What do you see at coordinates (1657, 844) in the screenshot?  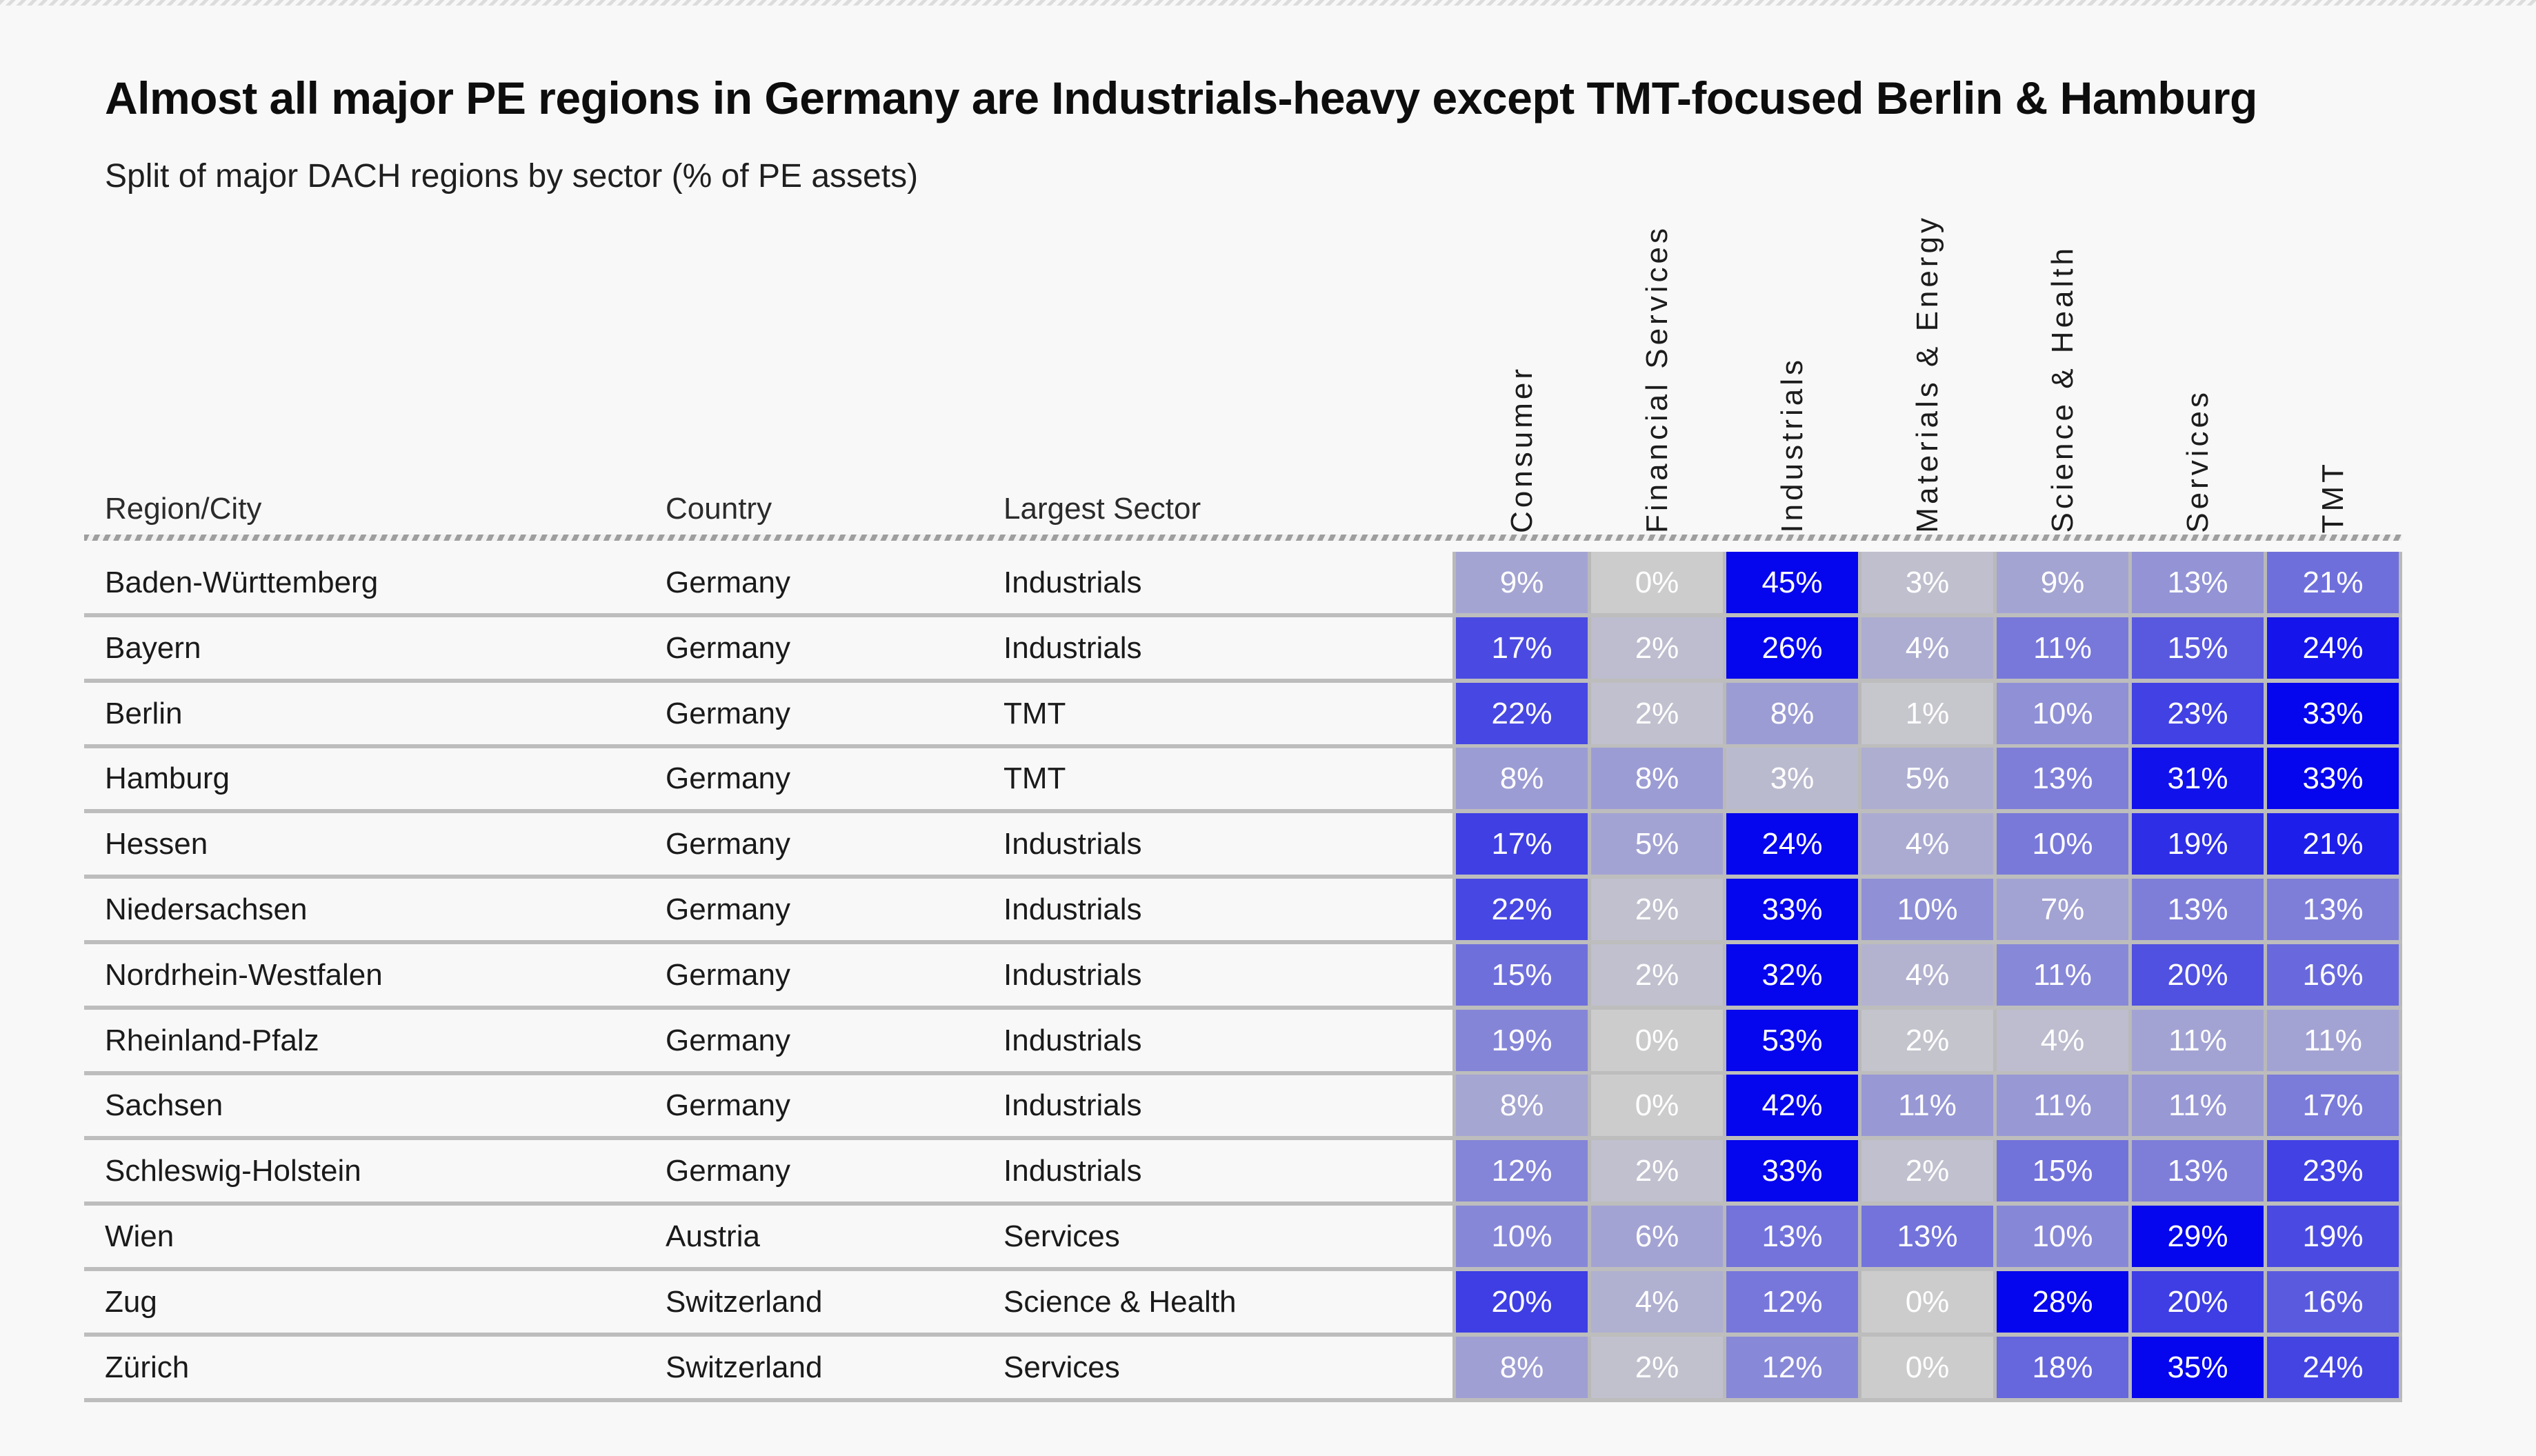 I see `heatmap-cell: 5%` at bounding box center [1657, 844].